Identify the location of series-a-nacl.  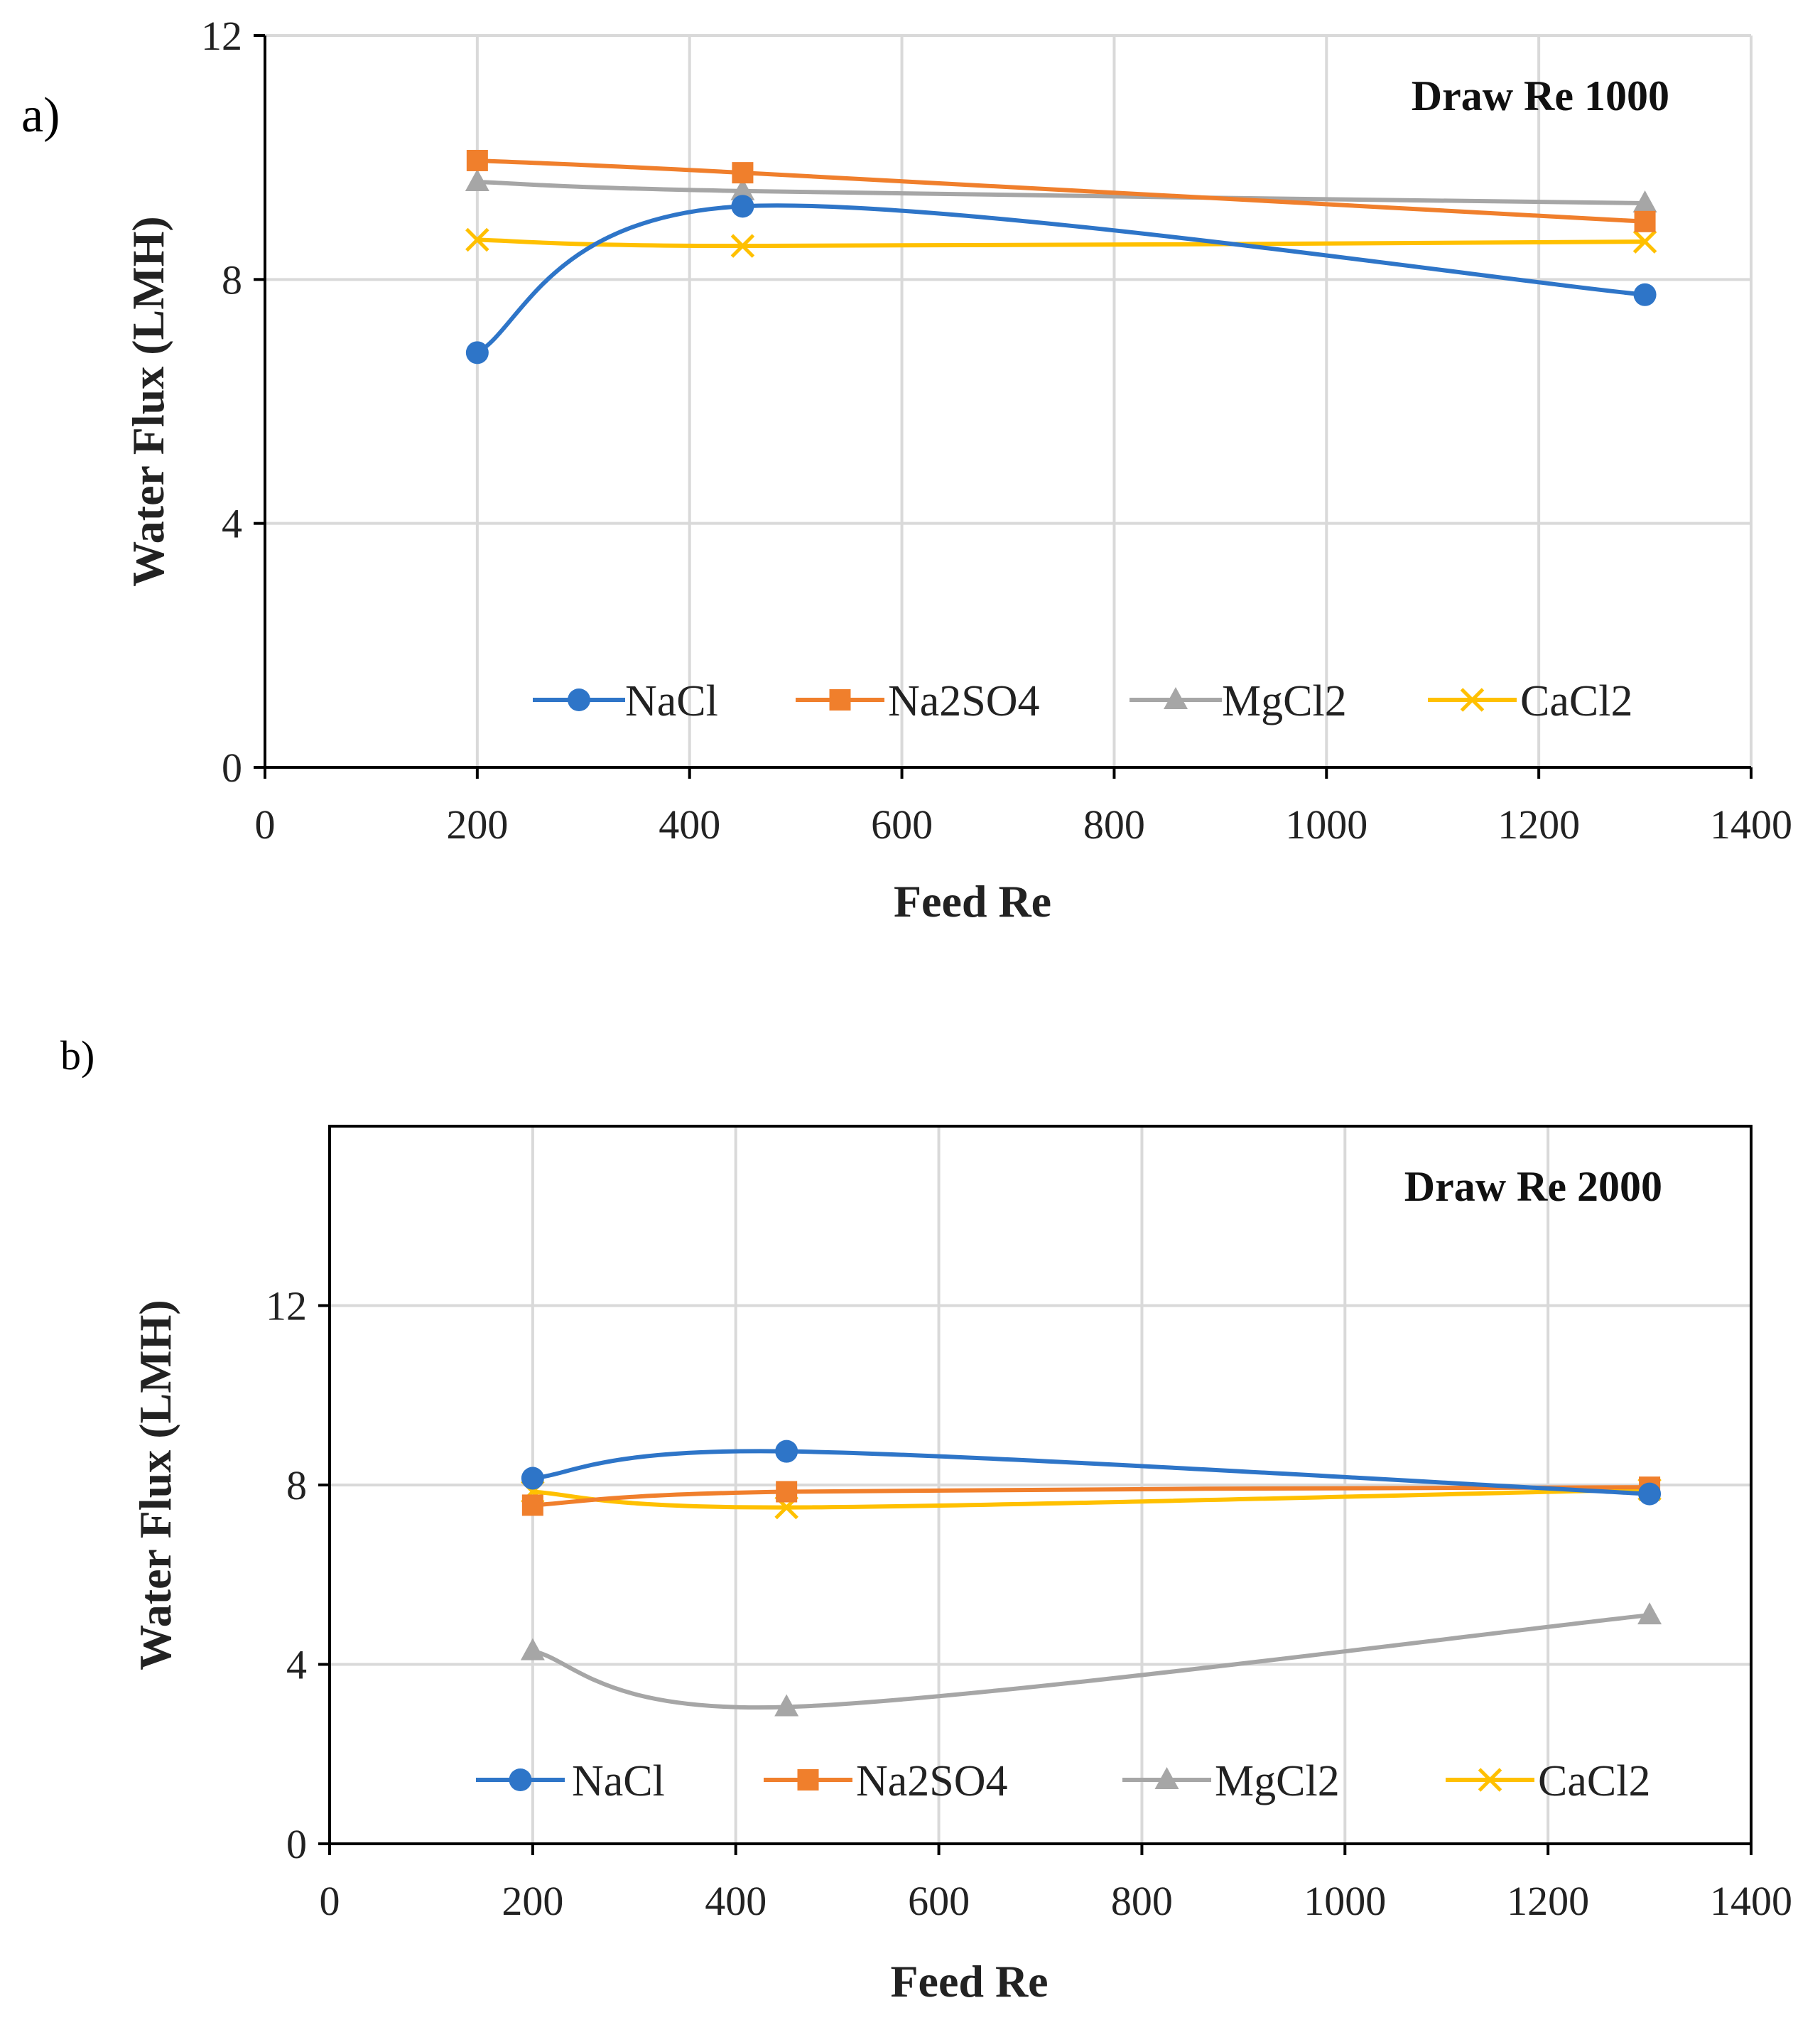
(1061, 279).